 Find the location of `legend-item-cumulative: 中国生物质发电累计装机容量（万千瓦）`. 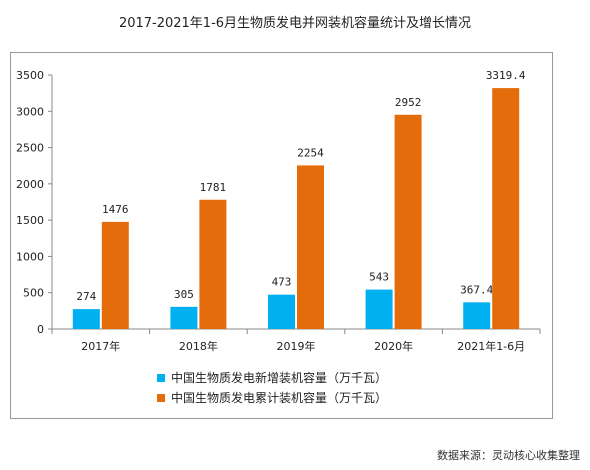

legend-item-cumulative: 中国生物质发电累计装机容量（万千瓦） is located at coordinates (272, 397).